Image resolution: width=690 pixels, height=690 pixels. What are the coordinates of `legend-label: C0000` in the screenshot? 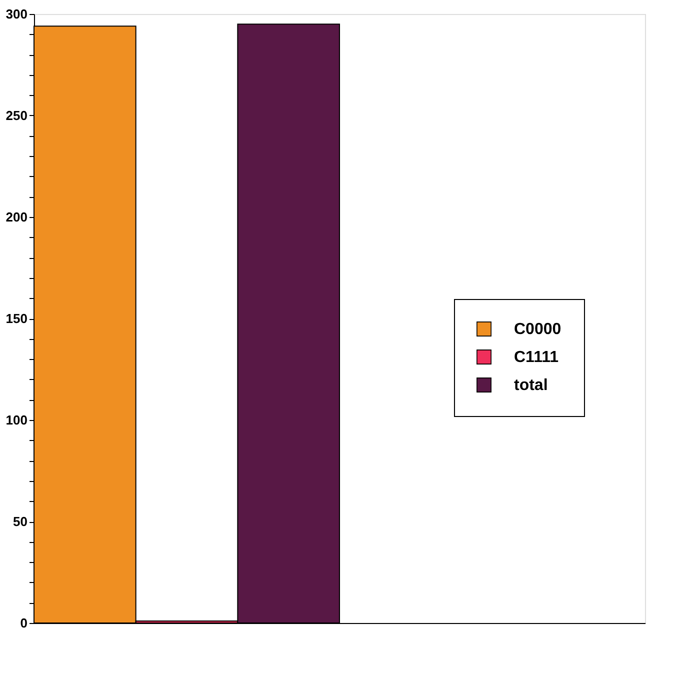 It's located at (538, 329).